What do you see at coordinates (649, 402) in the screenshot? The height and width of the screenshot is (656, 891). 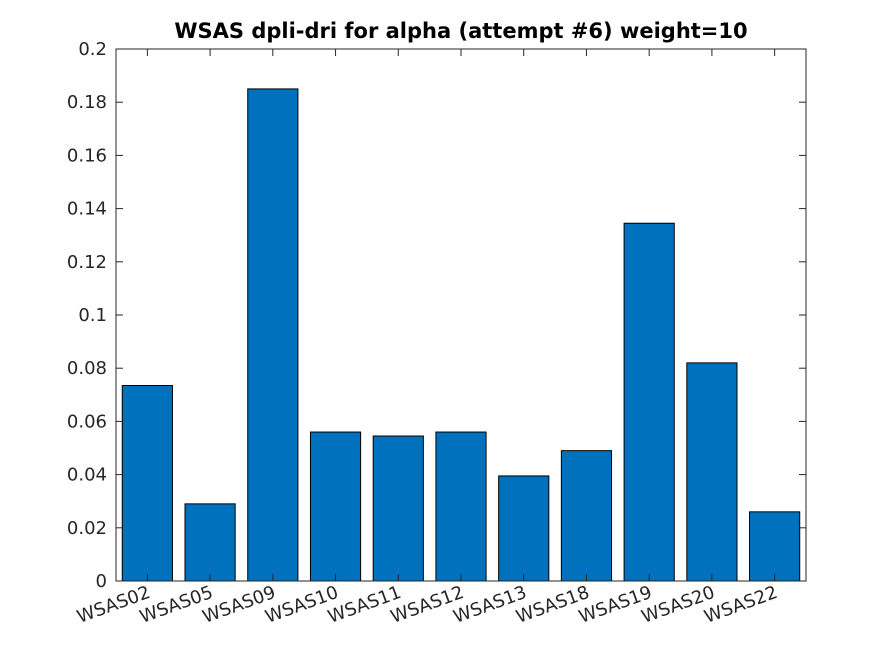 I see `bar-wsas19` at bounding box center [649, 402].